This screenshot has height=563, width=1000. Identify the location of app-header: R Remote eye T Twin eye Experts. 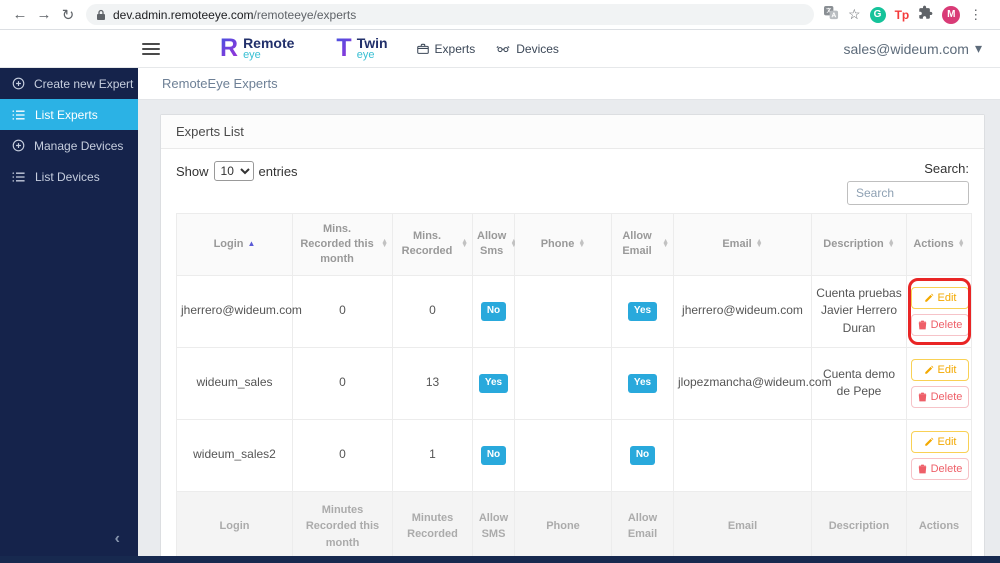
(500, 49).